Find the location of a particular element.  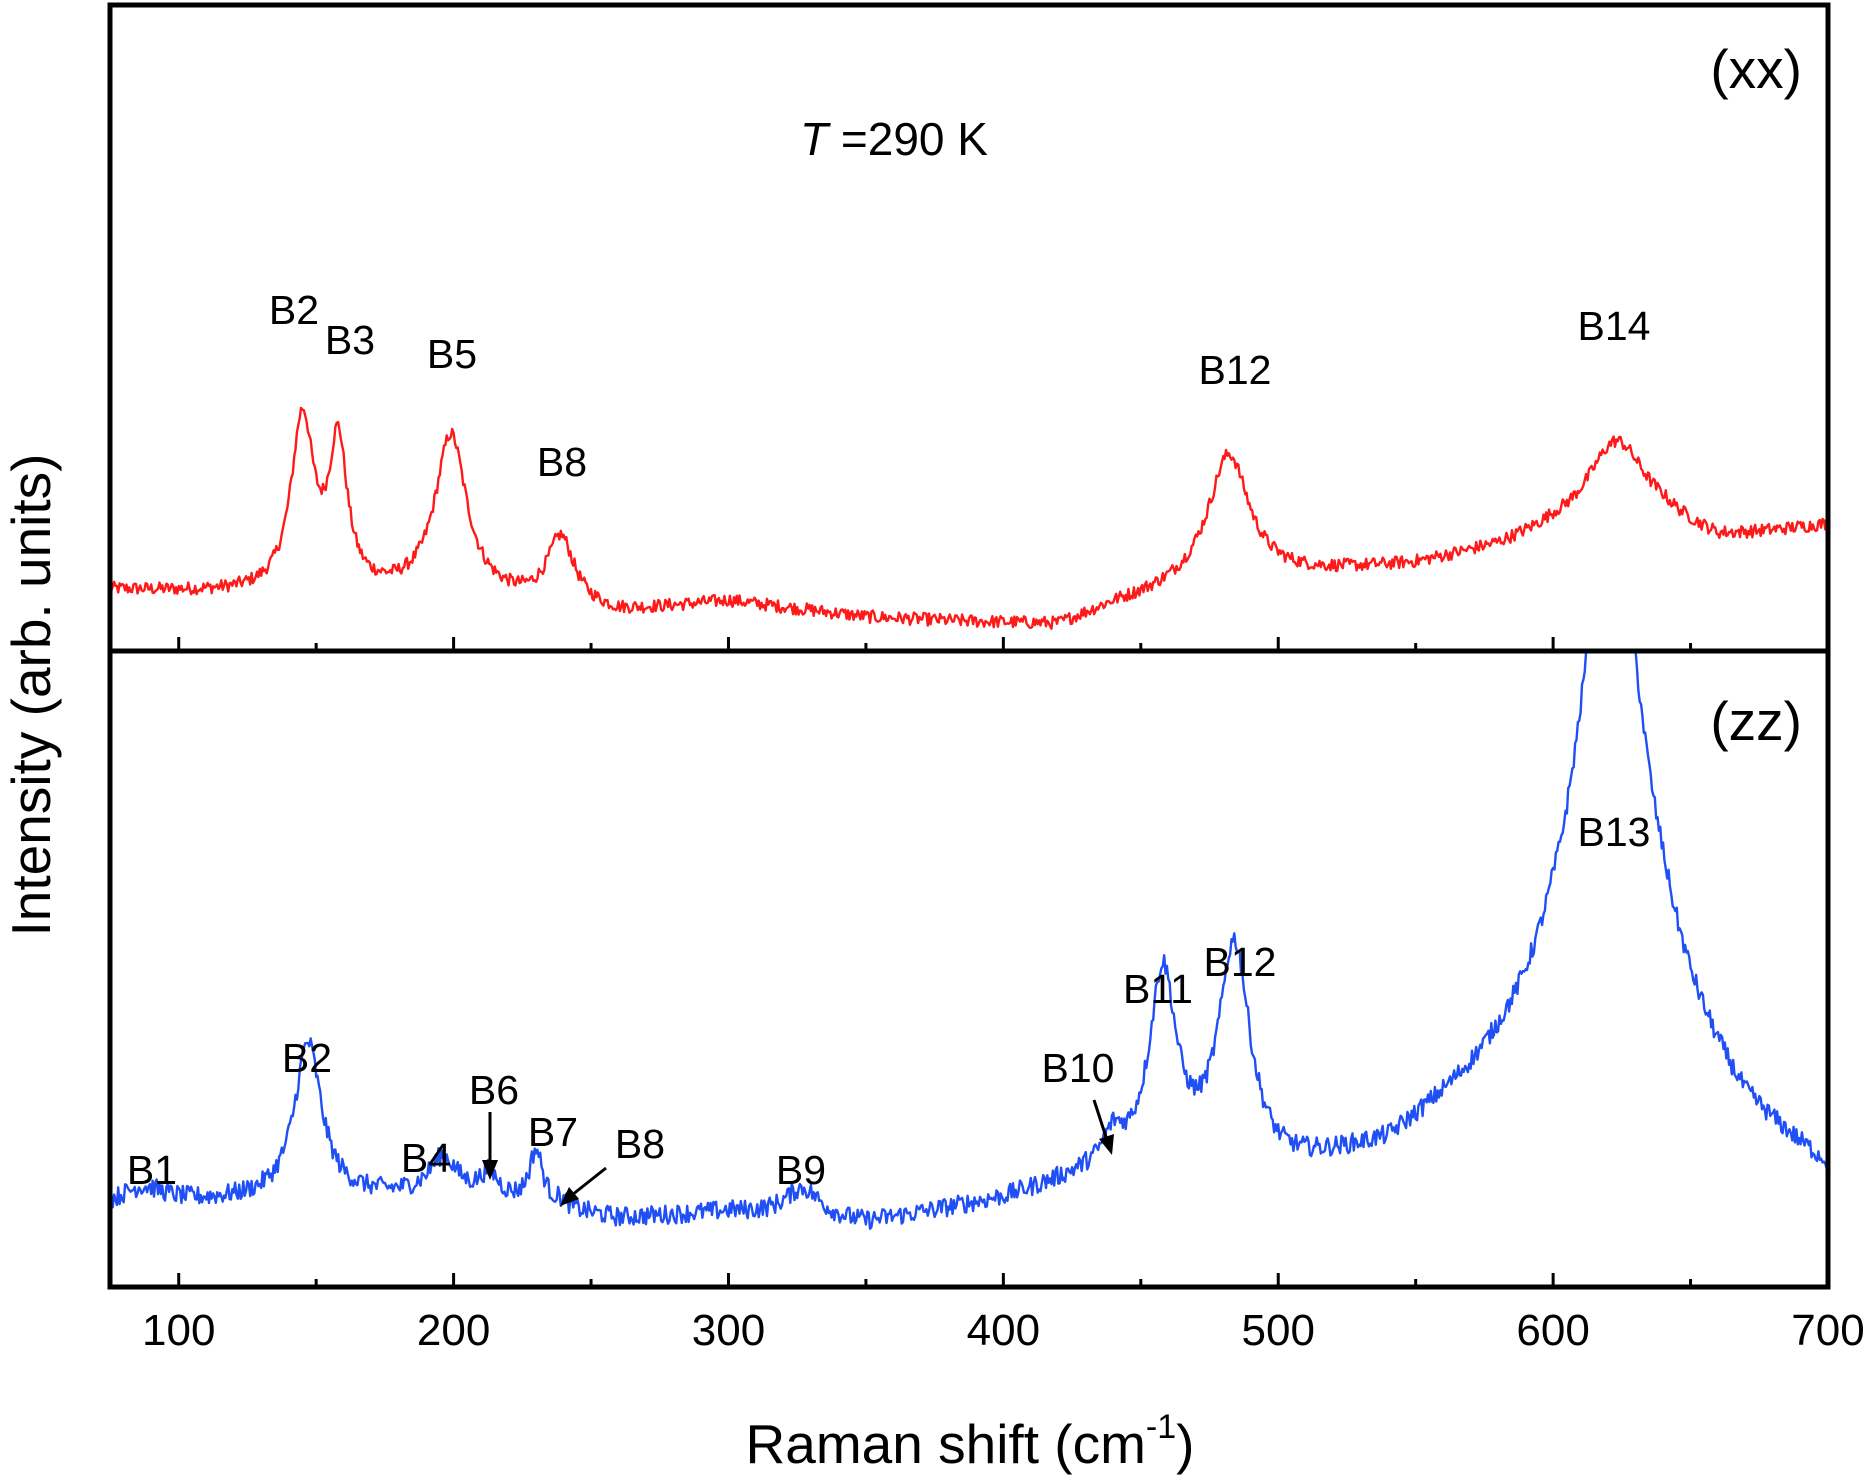

panel-label-zz: (zz) is located at coordinates (1756, 721).